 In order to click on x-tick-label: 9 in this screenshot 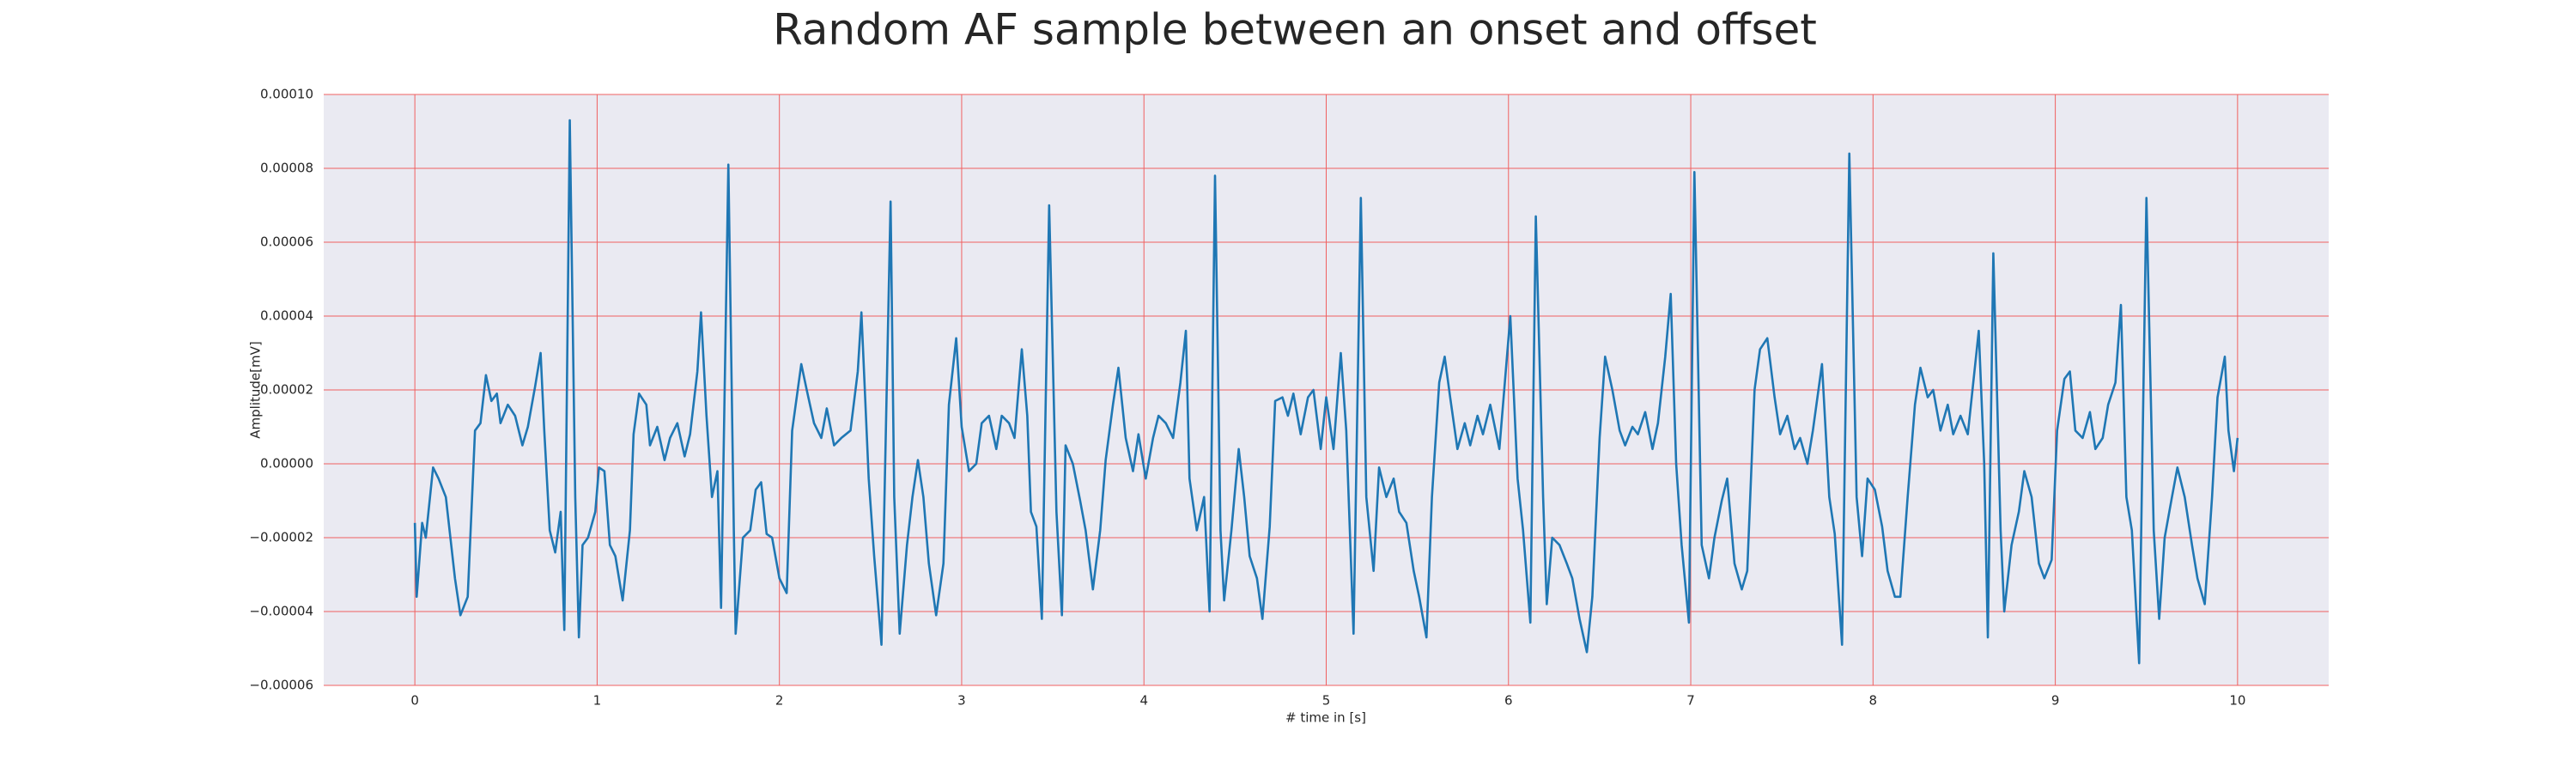, I will do `click(2055, 701)`.